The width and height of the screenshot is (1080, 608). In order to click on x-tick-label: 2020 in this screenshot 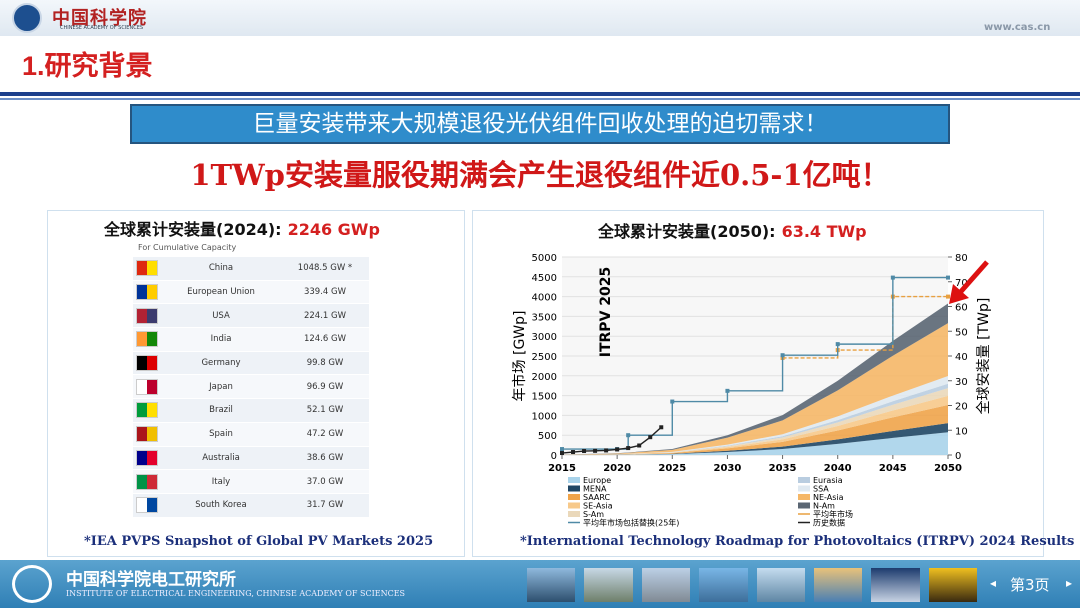, I will do `click(617, 468)`.